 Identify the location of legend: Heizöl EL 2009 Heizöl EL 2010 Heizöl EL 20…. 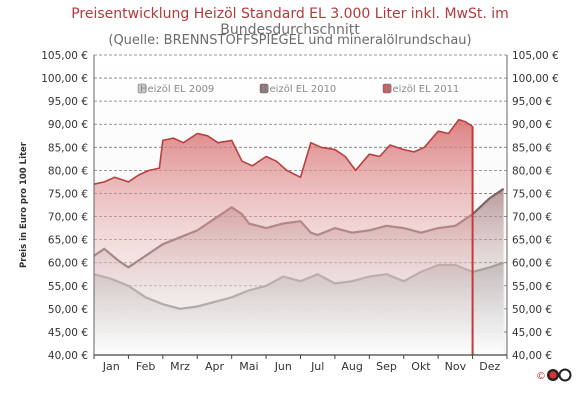
(298, 89).